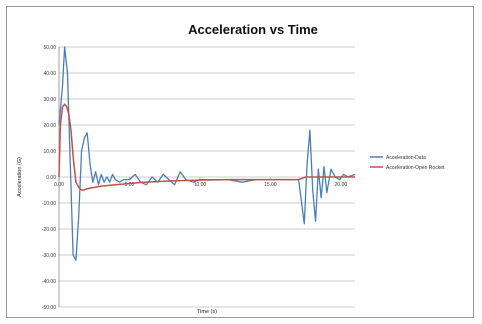 The width and height of the screenshot is (482, 324). I want to click on y-axis-title: Acceleration (G), so click(20, 177).